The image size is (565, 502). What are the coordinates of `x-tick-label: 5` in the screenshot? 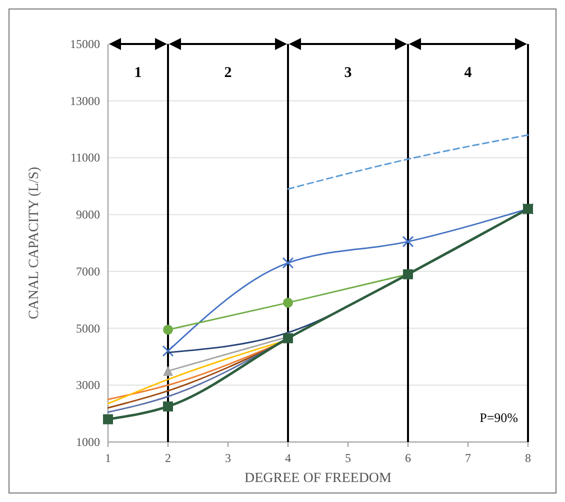 It's located at (348, 458).